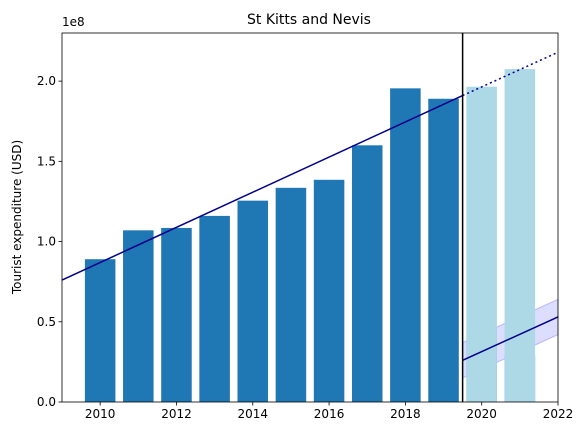 This screenshot has width=584, height=435. Describe the element at coordinates (214, 308) in the screenshot. I see `bar-actual-2013` at that location.